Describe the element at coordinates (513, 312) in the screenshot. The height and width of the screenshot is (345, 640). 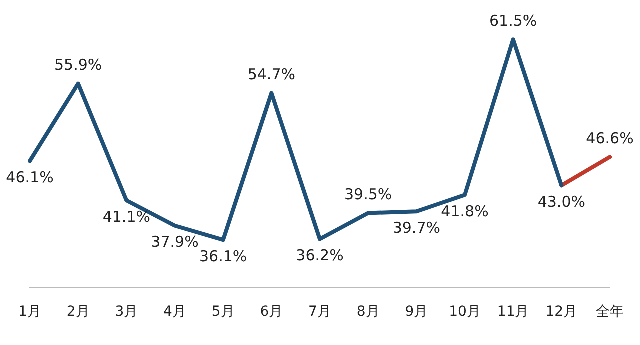
I see `x-tick-label: 11月` at that location.